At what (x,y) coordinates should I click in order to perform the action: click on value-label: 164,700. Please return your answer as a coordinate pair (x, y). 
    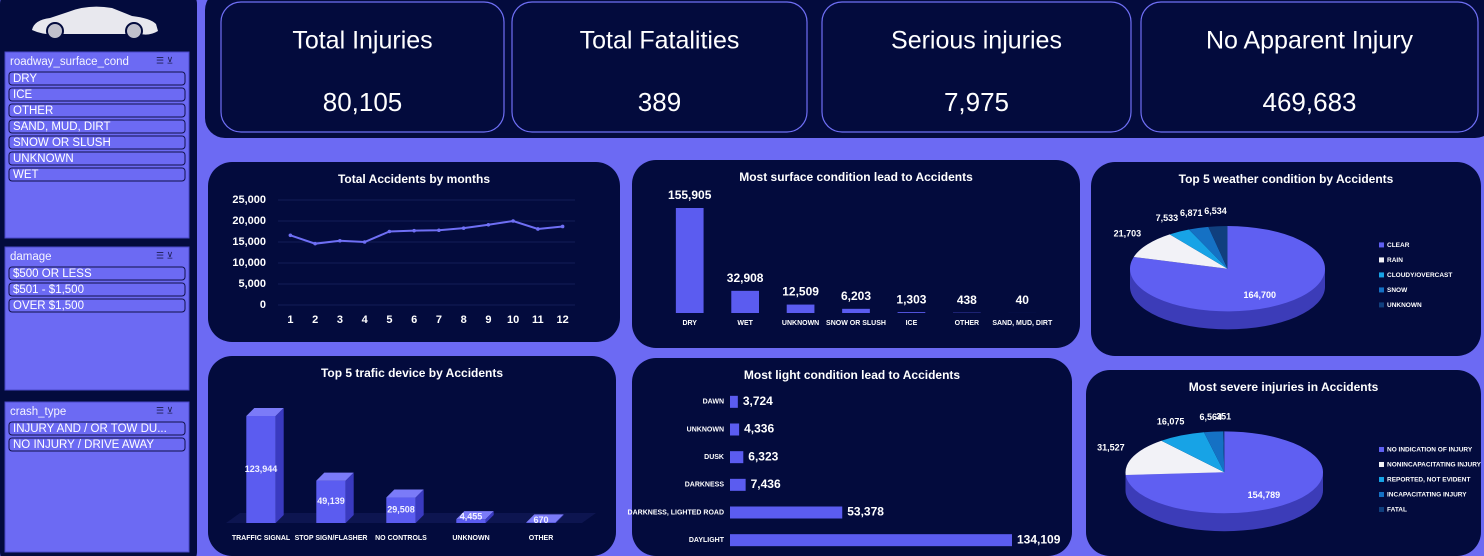
    Looking at the image, I should click on (1260, 295).